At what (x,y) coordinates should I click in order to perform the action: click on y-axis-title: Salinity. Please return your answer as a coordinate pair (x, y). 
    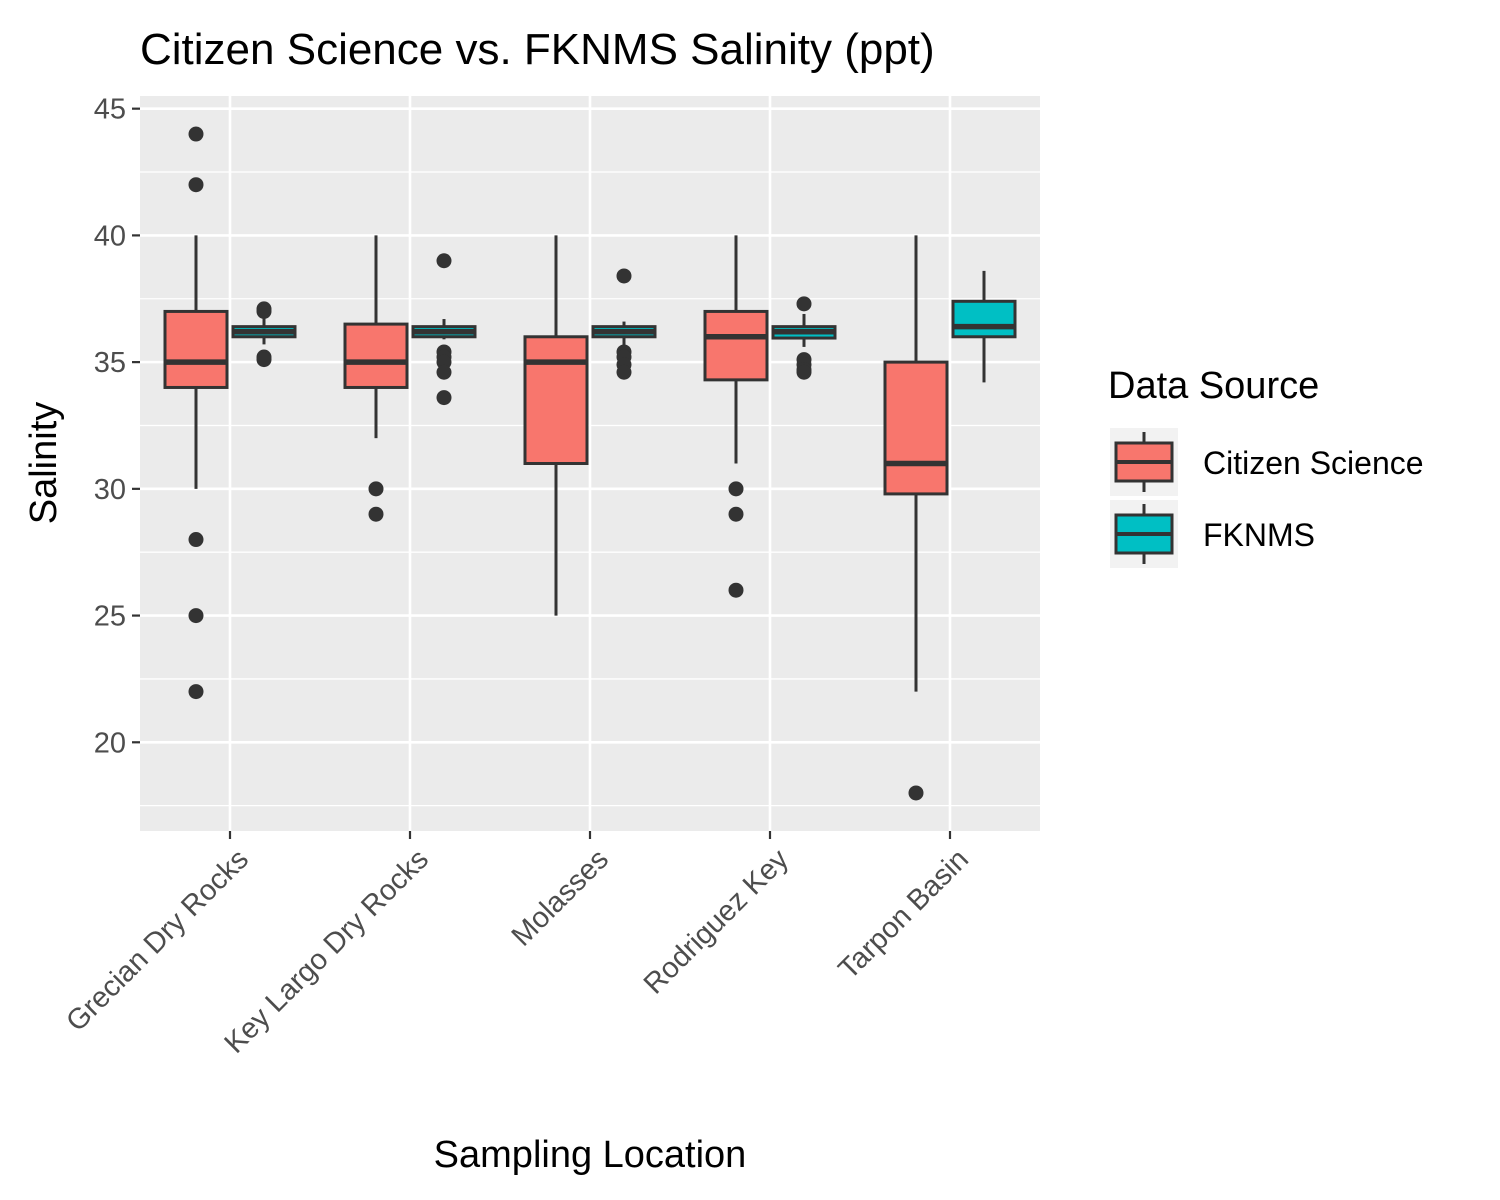
    Looking at the image, I should click on (44, 463).